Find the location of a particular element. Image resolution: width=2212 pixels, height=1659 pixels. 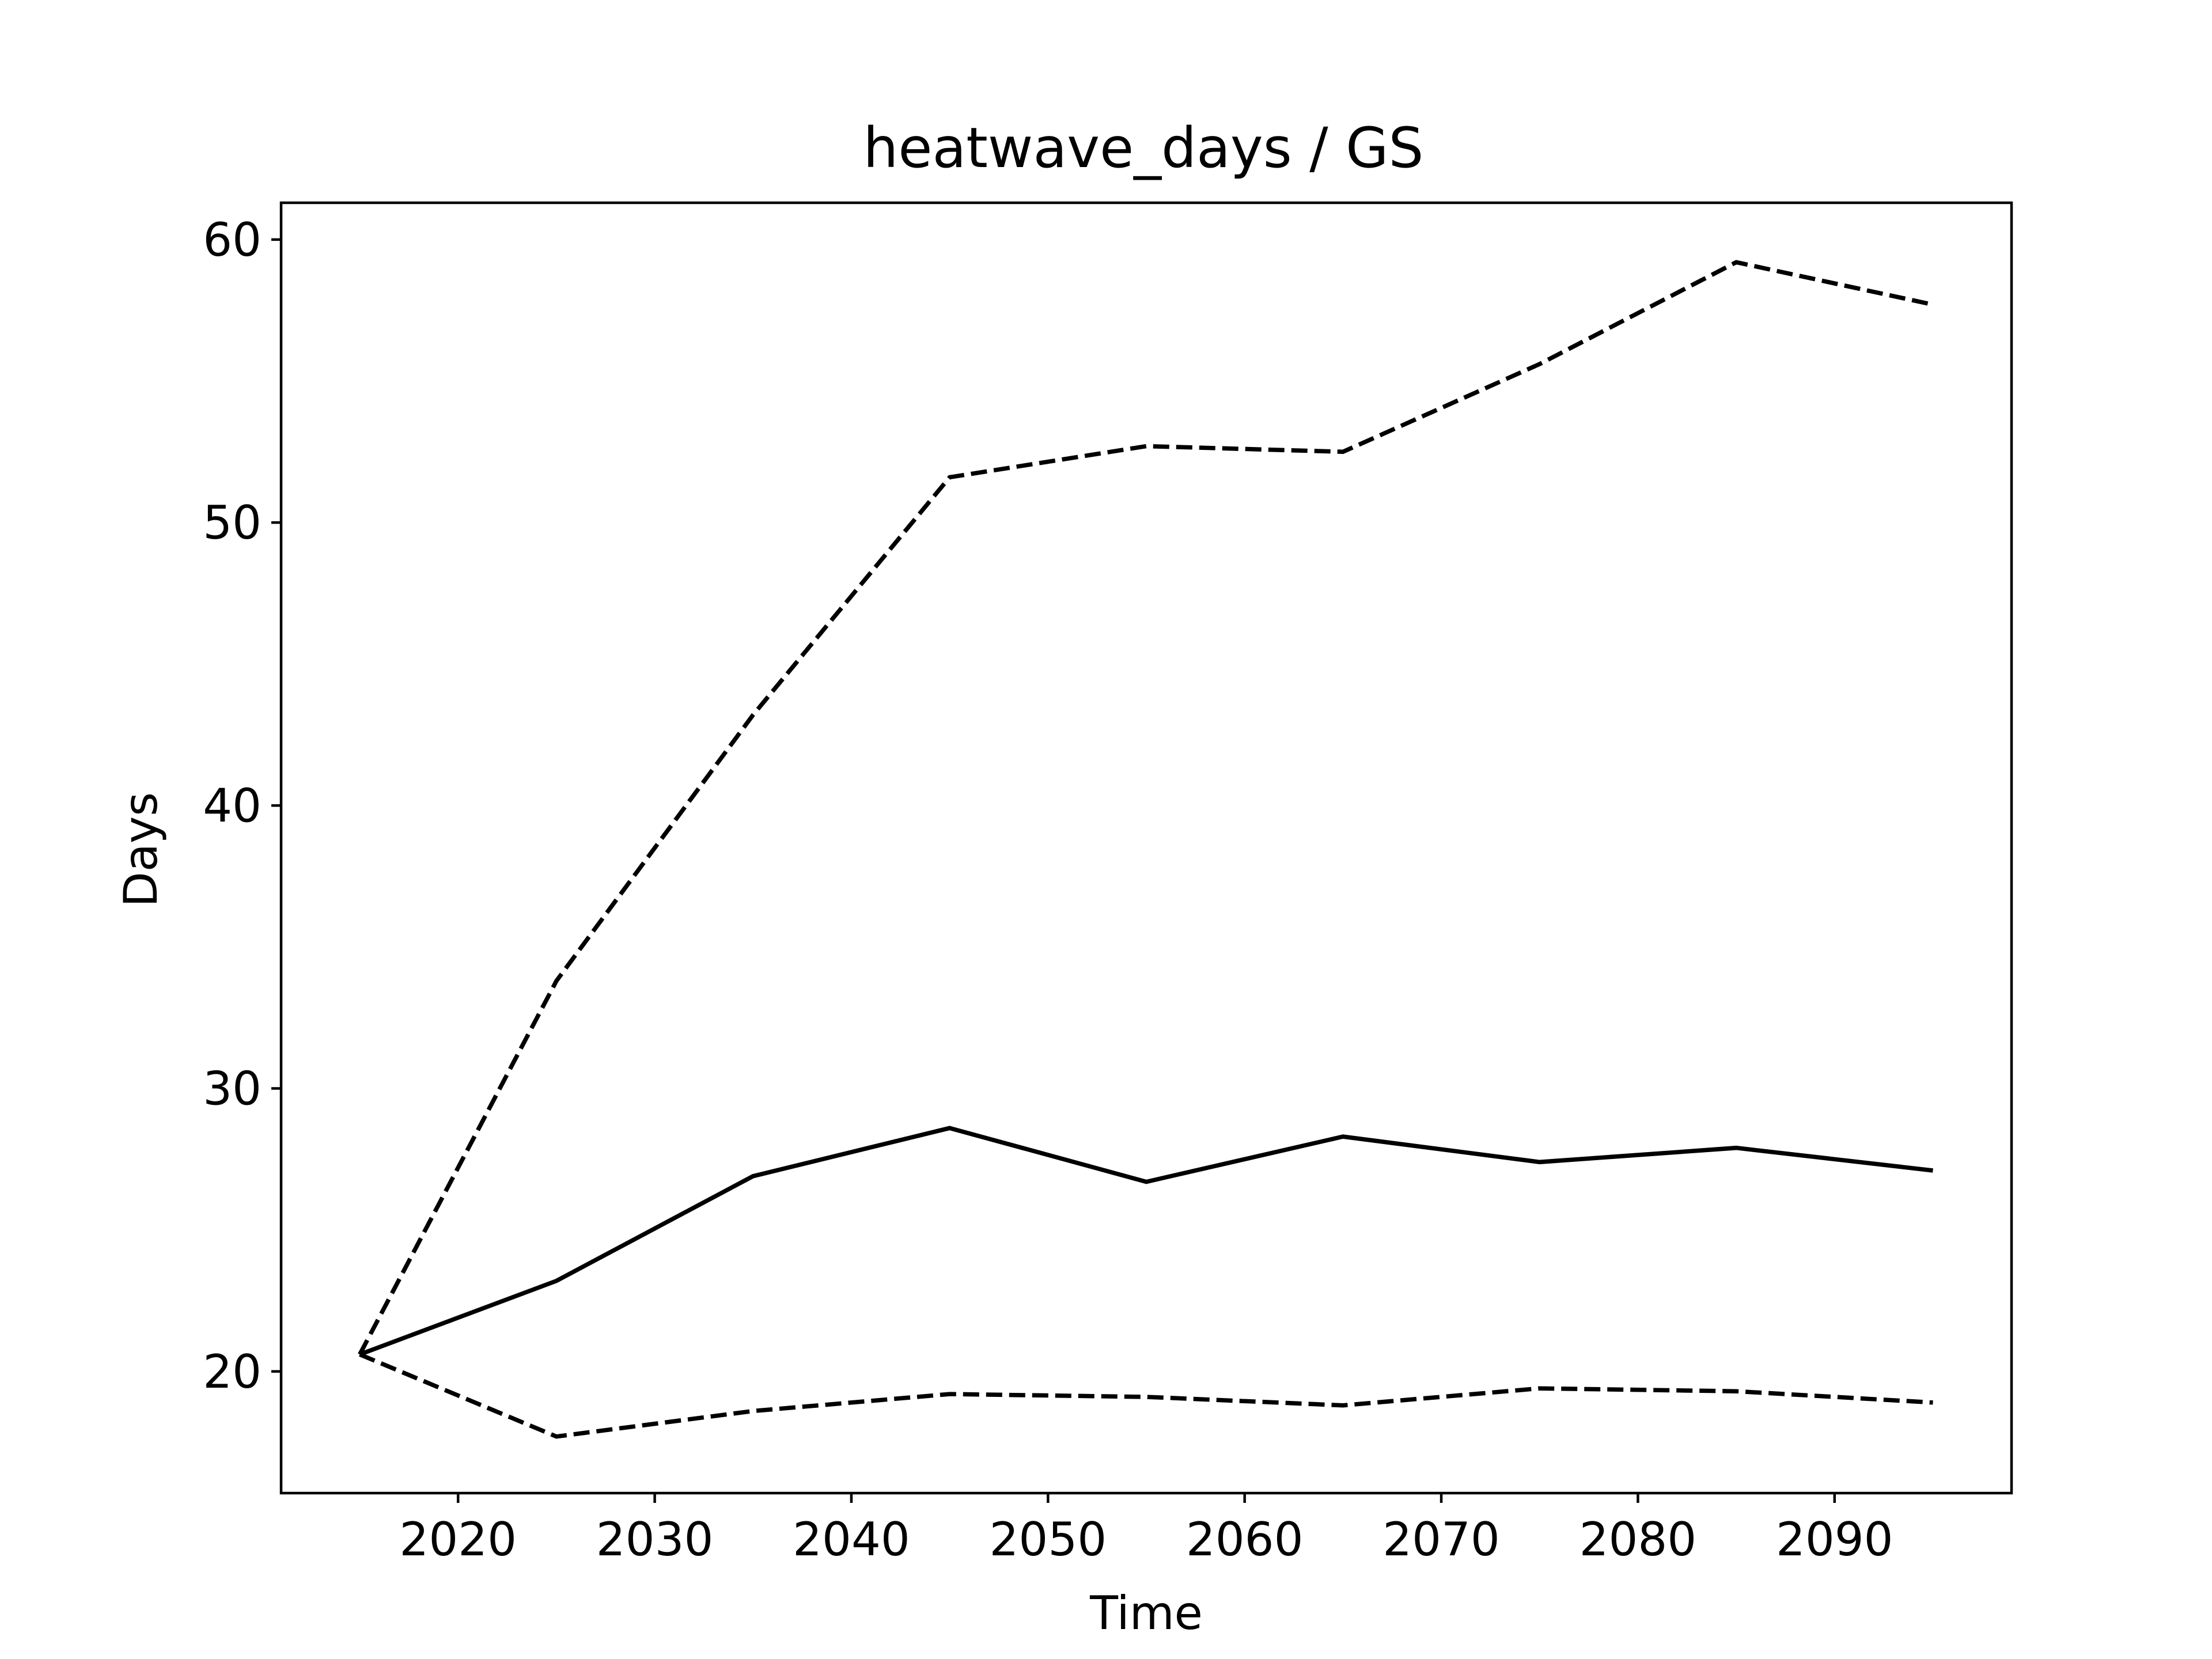

x-tick-label: 2020 is located at coordinates (458, 1539).